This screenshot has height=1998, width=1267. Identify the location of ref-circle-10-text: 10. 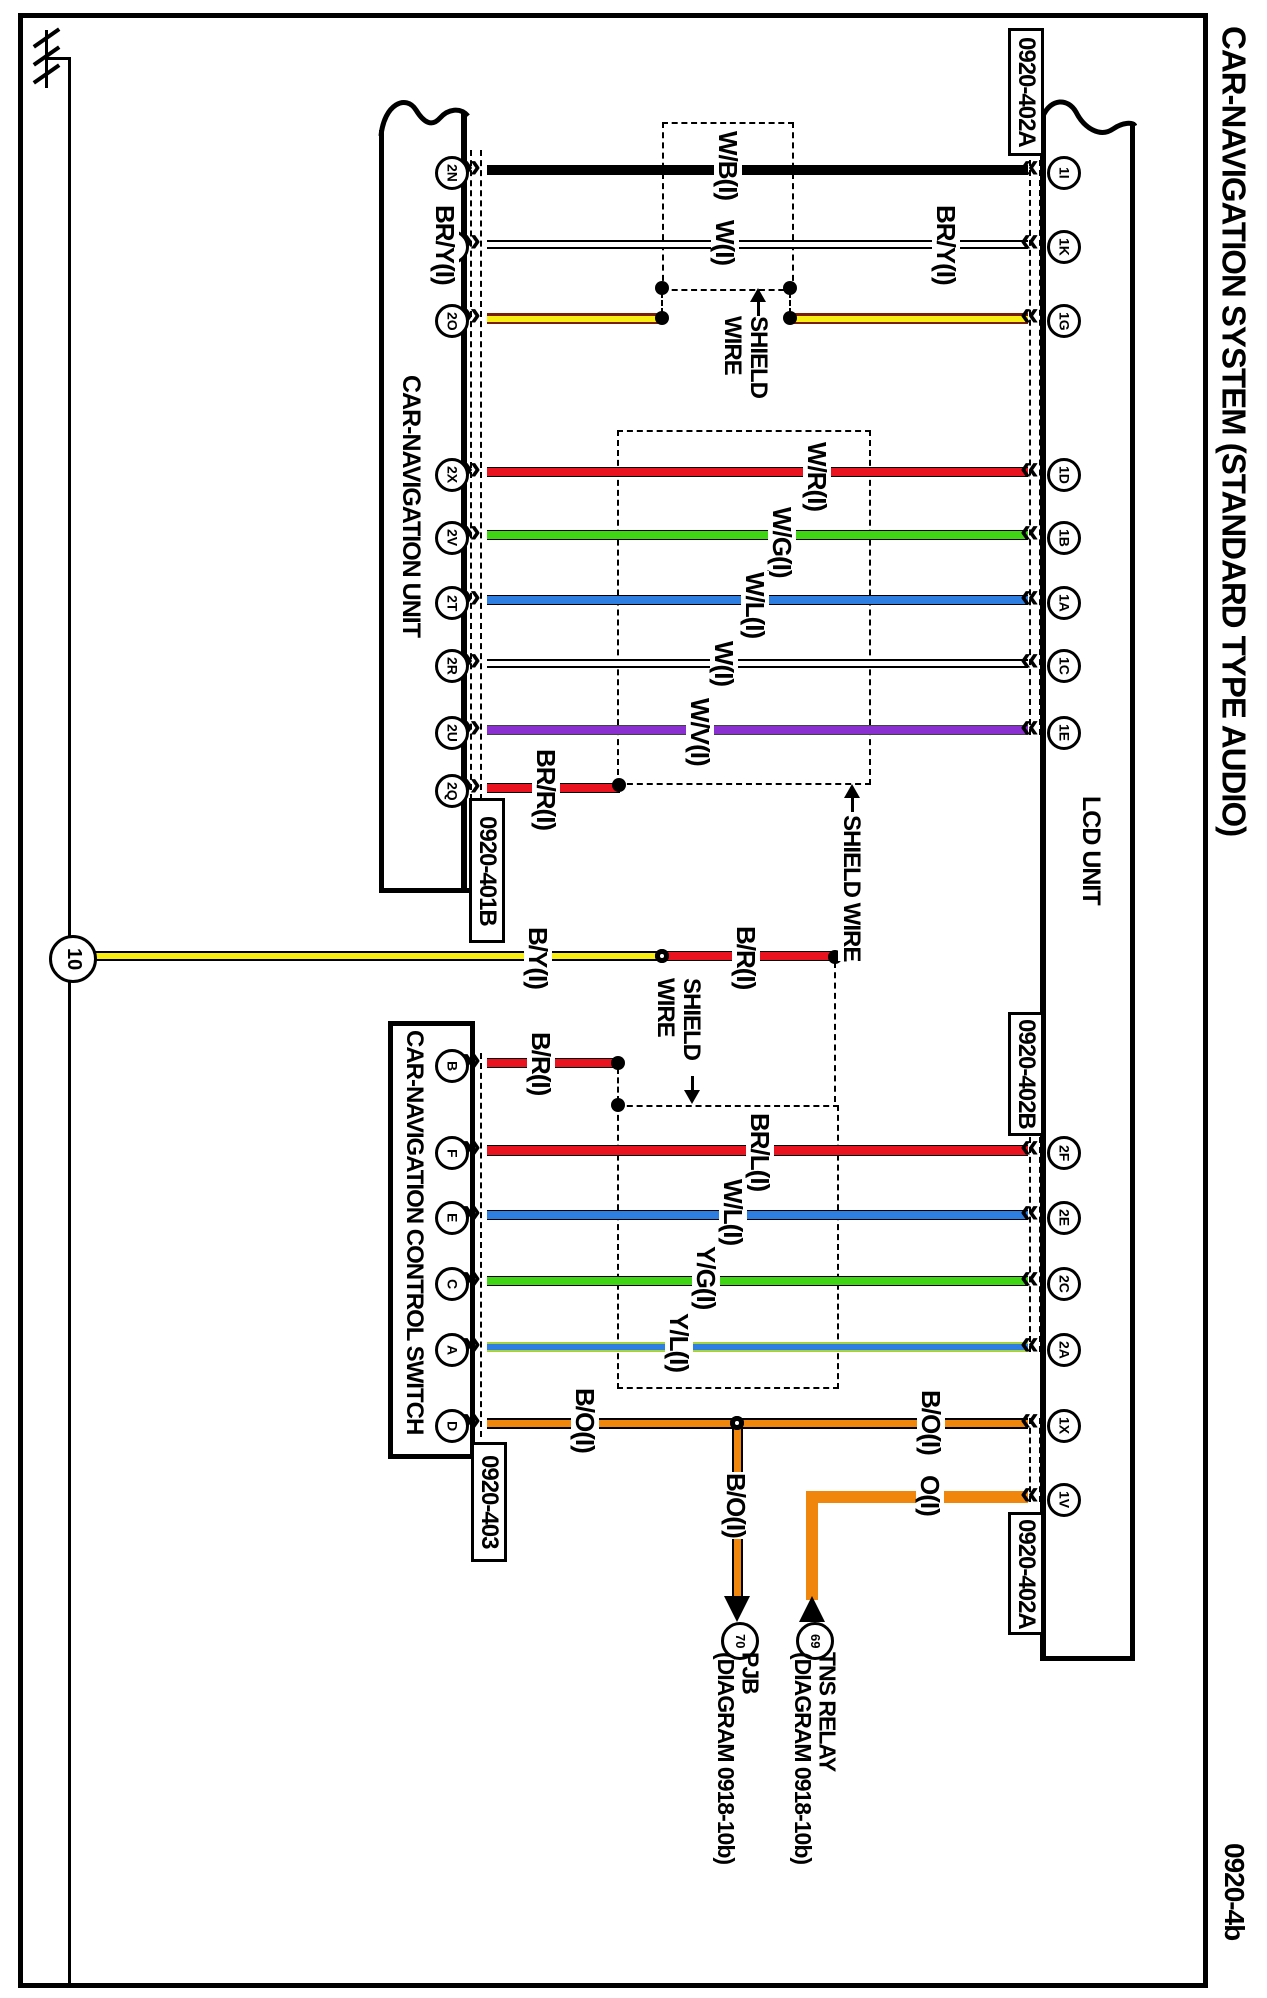
(73, 959).